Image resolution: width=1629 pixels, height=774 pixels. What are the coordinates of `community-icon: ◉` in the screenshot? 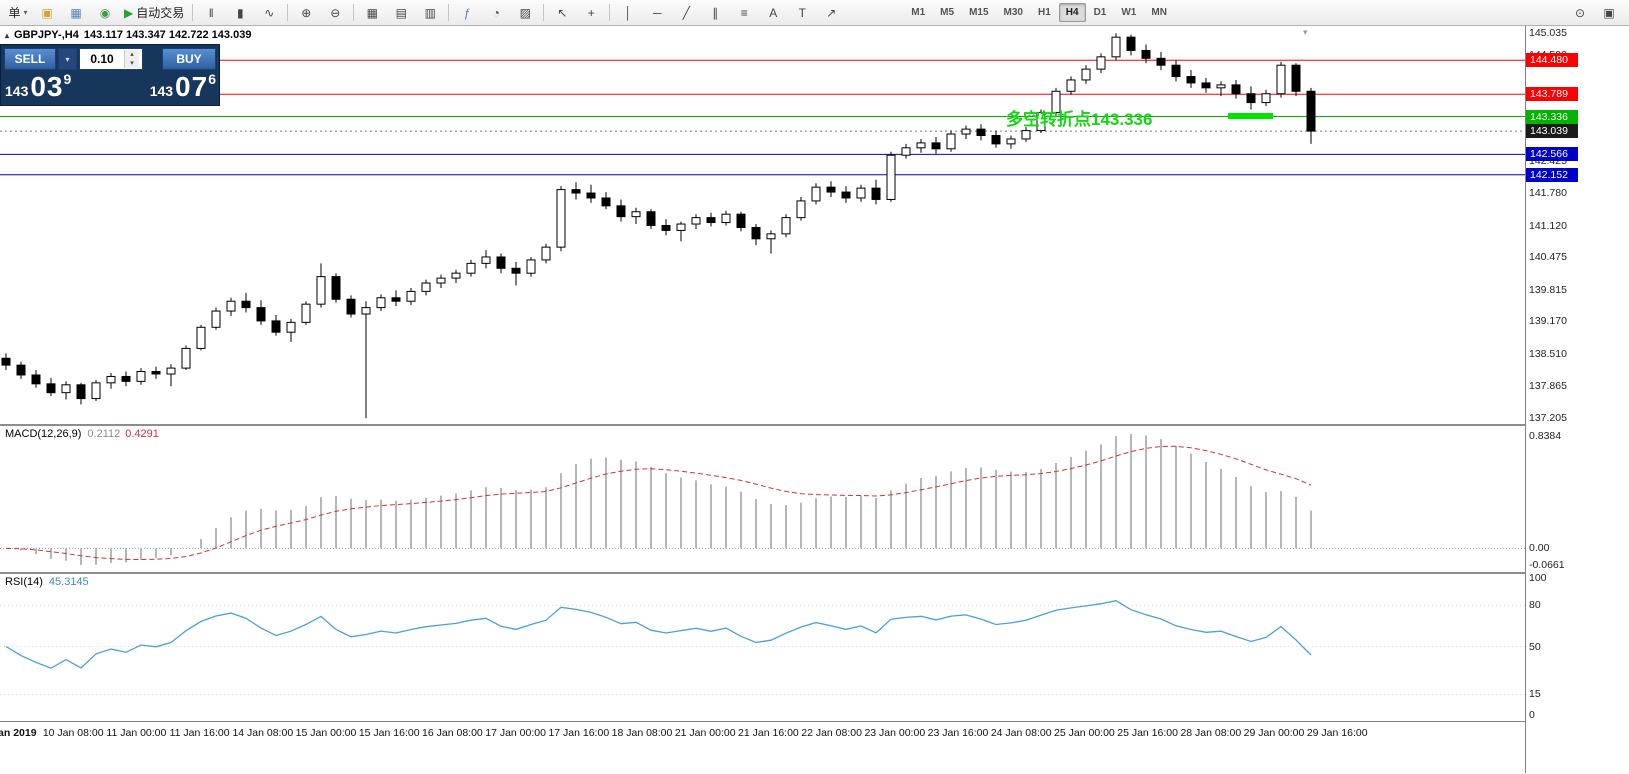 It's located at (105, 13).